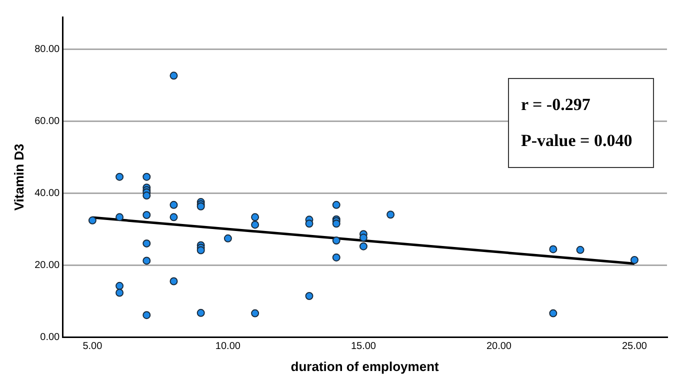 The image size is (680, 387). I want to click on annotation: P-value = 0.040, so click(577, 141).